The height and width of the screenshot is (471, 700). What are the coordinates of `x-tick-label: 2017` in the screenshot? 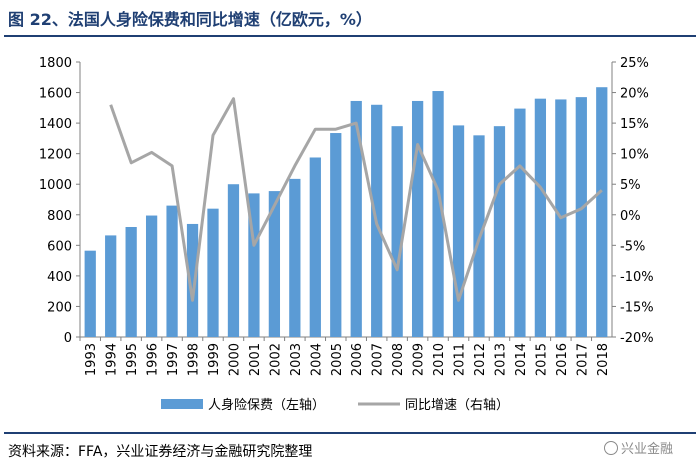 It's located at (582, 359).